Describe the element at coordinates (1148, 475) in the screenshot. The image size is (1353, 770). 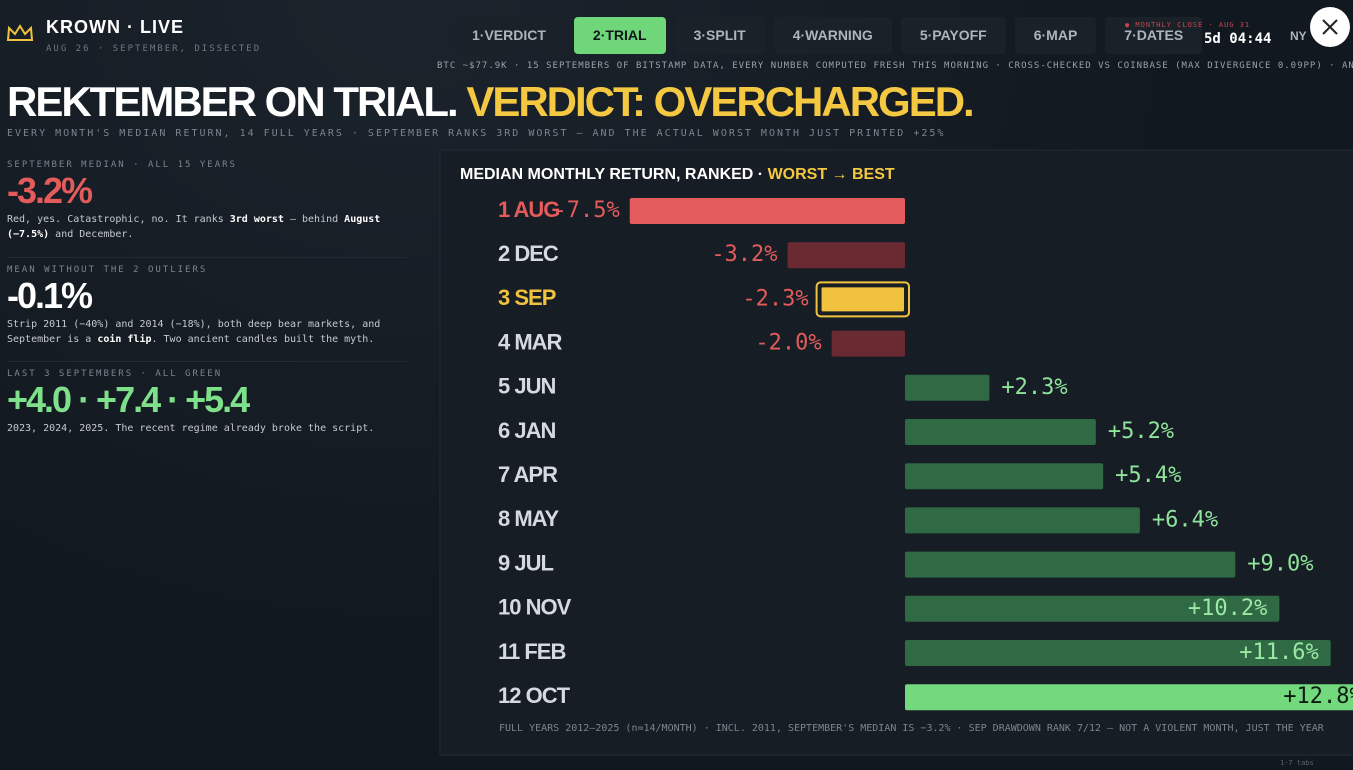
I see `value-label: +5.4%` at that location.